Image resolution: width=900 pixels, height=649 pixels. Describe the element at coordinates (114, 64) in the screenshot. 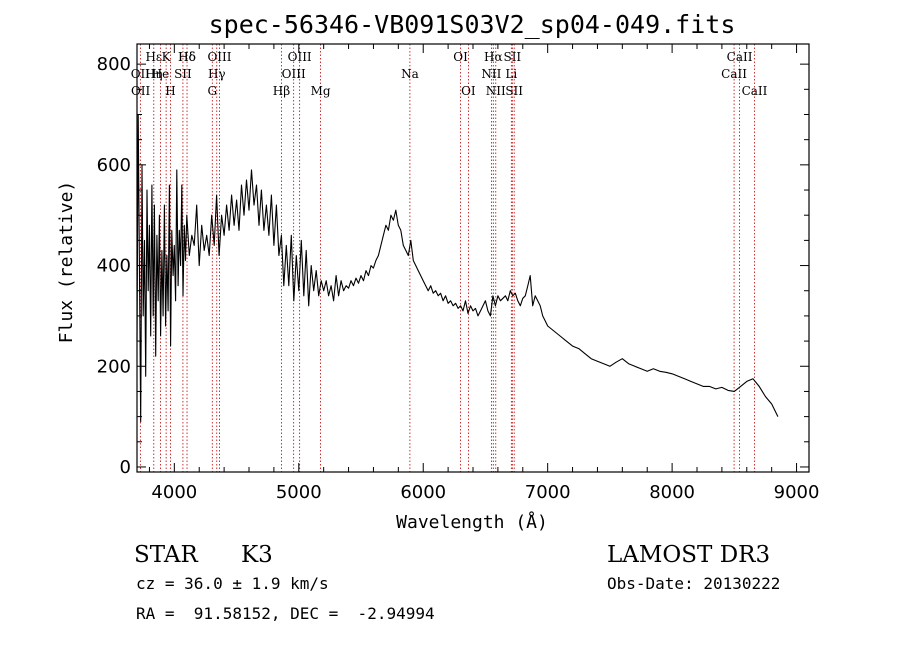

I see `y-tick-label: 800` at that location.